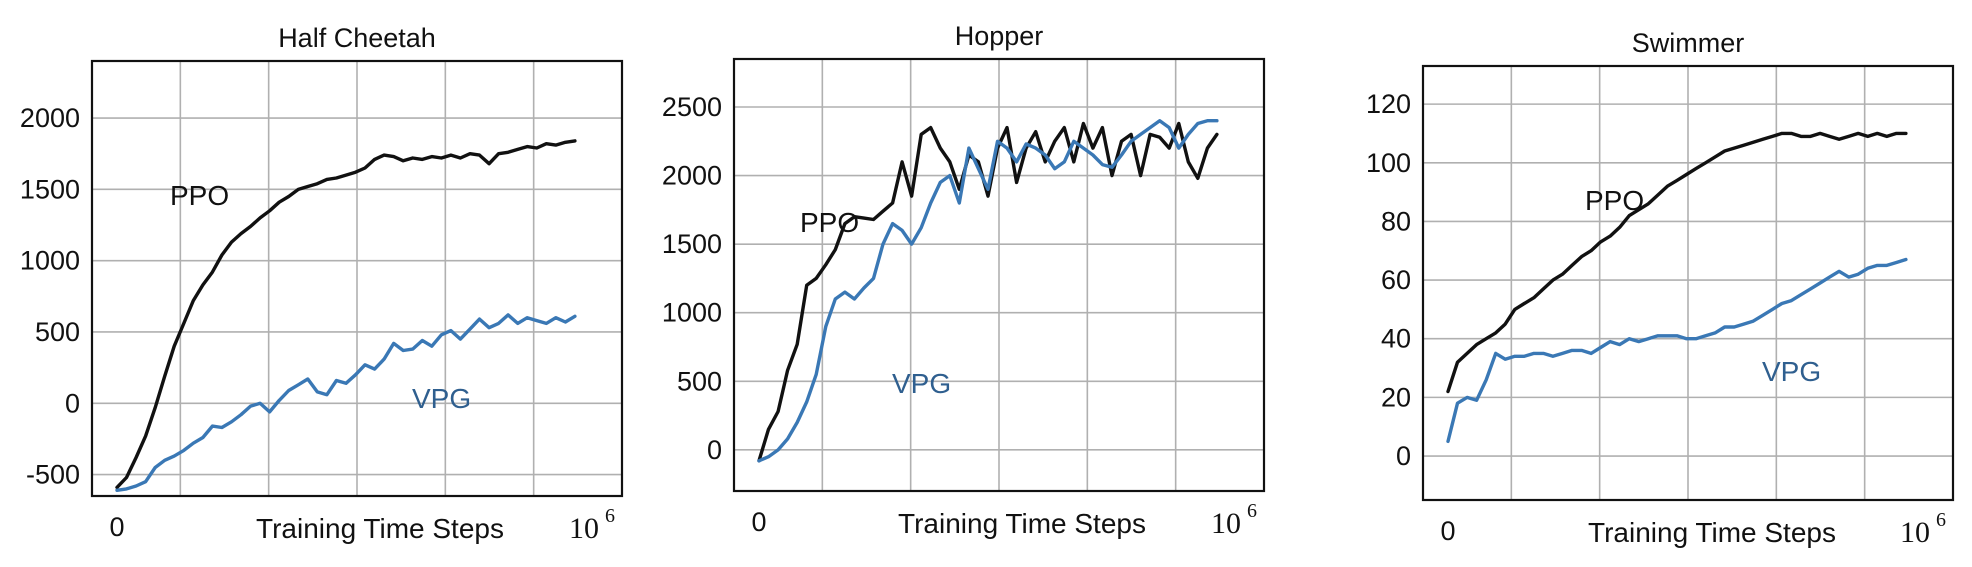  Describe the element at coordinates (1396, 280) in the screenshot. I see `y-tick-label: 60` at that location.